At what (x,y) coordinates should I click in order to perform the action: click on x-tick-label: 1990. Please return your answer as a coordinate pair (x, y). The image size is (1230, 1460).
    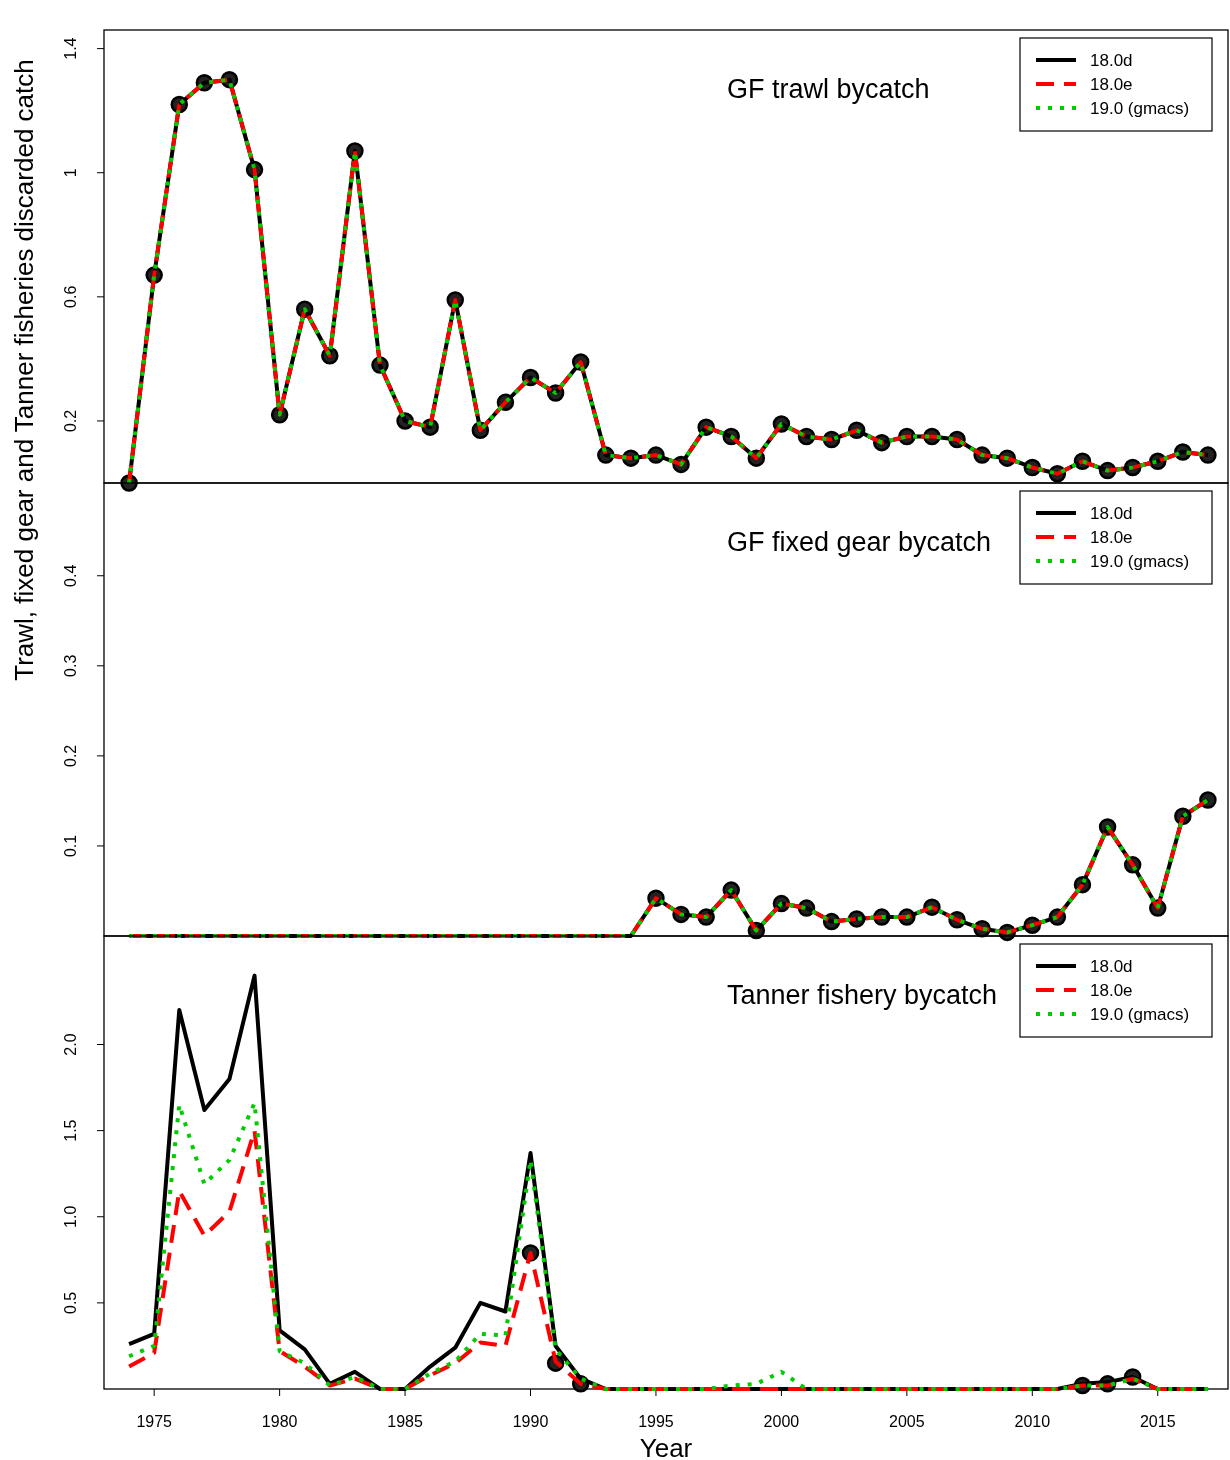
    Looking at the image, I should click on (530, 1421).